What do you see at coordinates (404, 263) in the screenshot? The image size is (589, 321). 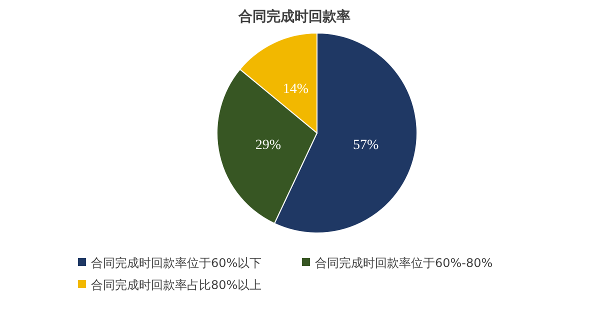 I see `legend-label: 合同完成时回款率位于60%-80%` at bounding box center [404, 263].